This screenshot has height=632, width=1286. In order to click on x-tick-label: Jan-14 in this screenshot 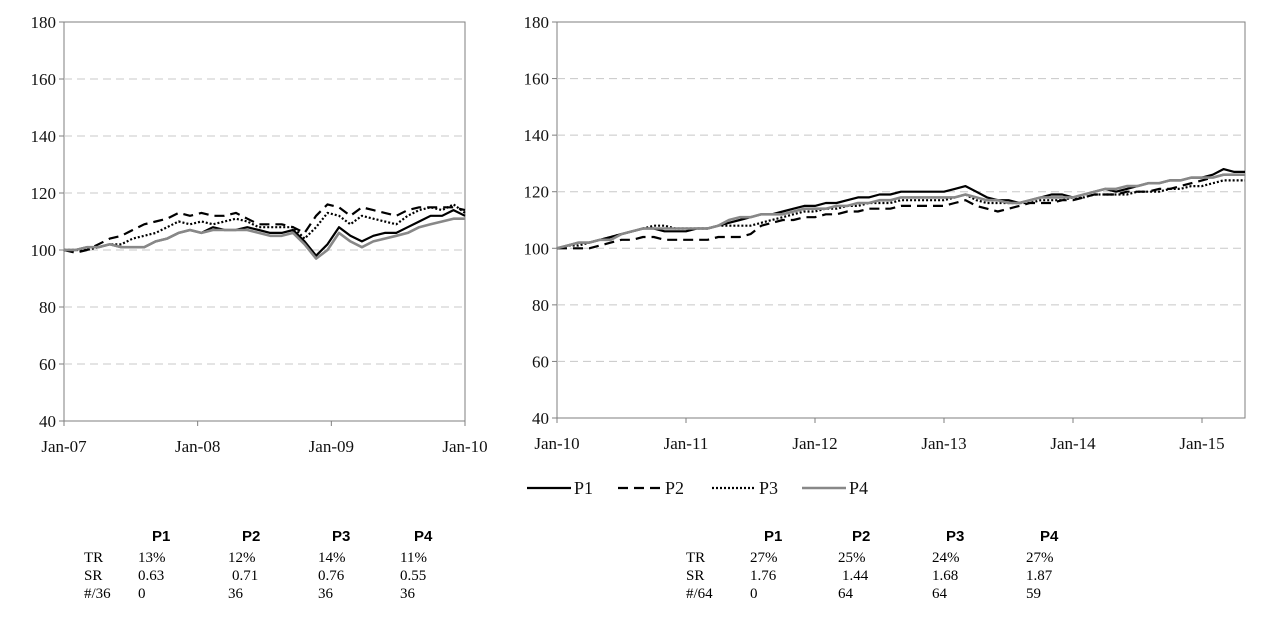, I will do `click(1073, 443)`.